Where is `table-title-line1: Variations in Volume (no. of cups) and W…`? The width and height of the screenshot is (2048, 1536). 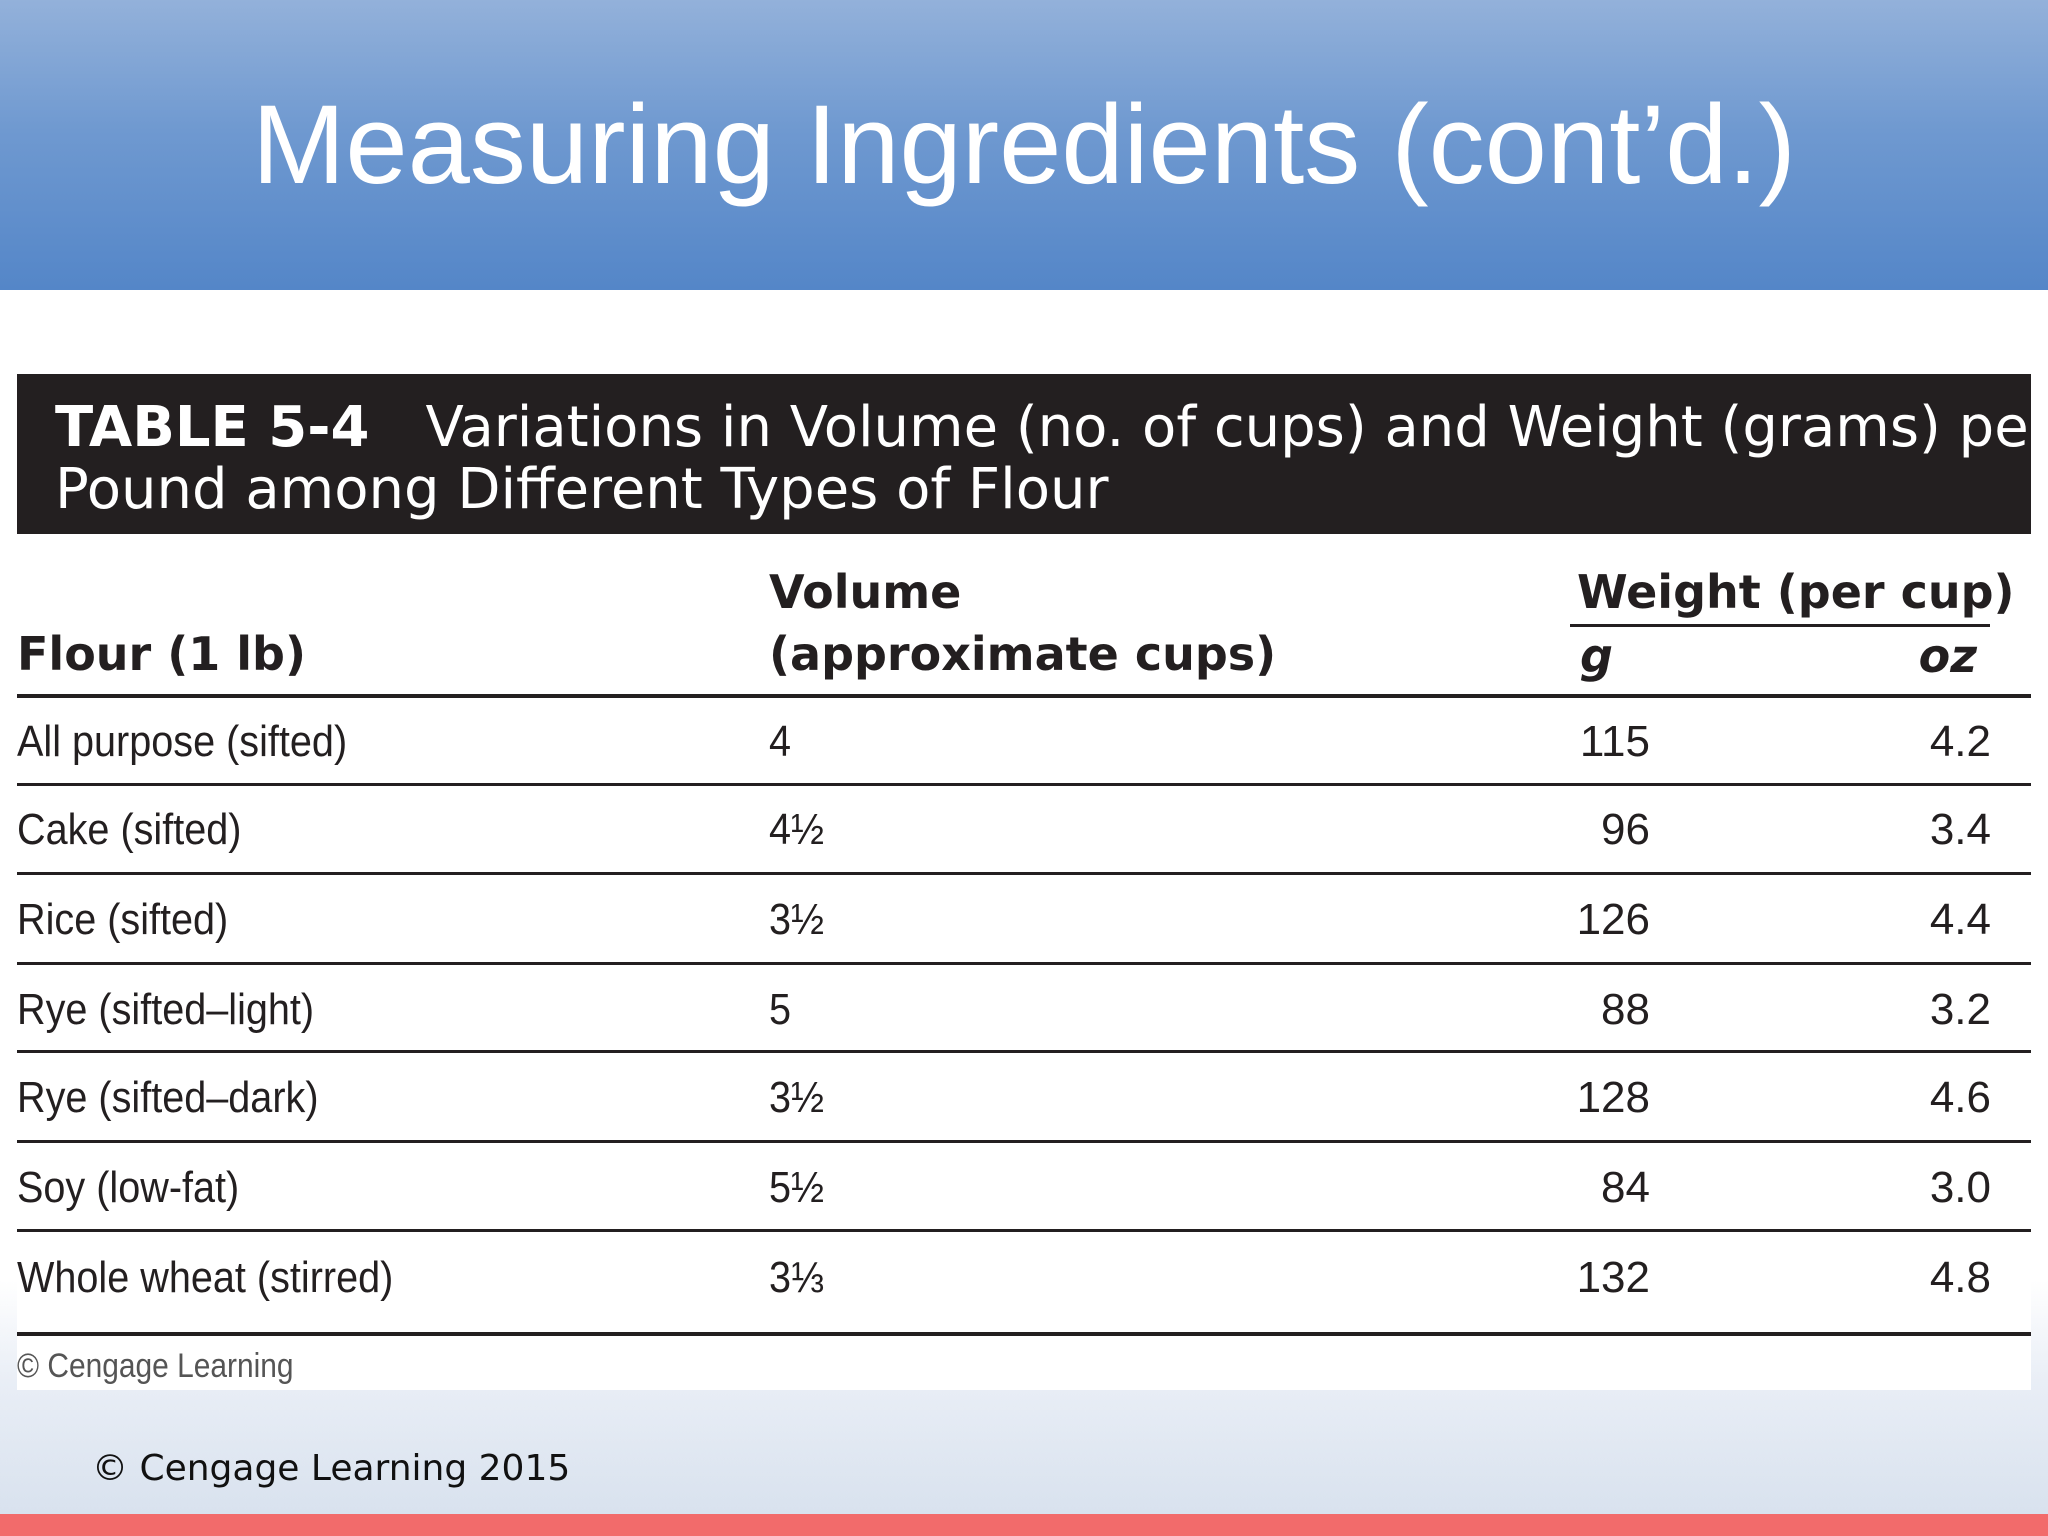
table-title-line1: Variations in Volume (no. of cups) and W… is located at coordinates (1236, 427).